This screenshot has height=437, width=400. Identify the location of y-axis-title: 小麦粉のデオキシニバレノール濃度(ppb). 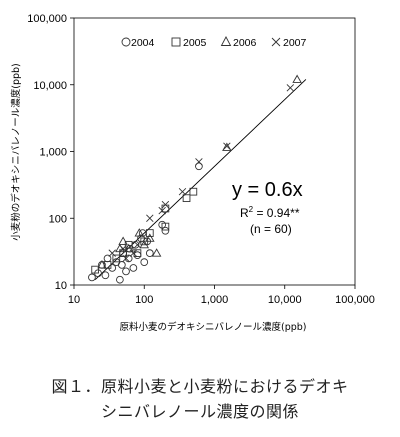
(16, 152).